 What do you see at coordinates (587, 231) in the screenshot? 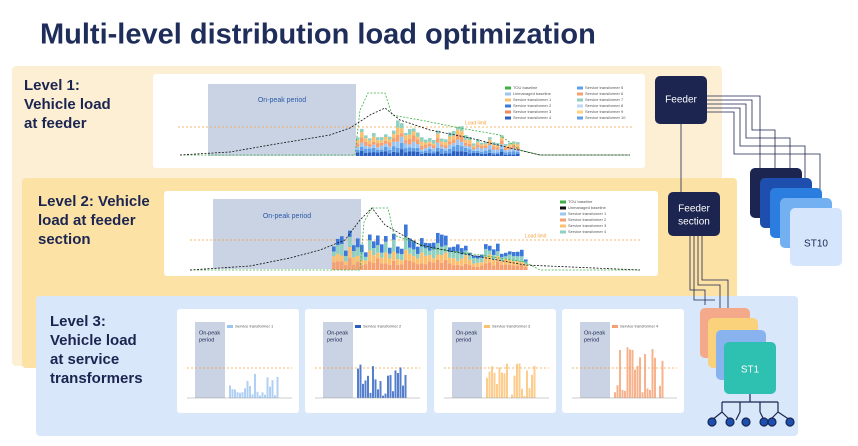
I see `legend-entry: Service transformer 4` at bounding box center [587, 231].